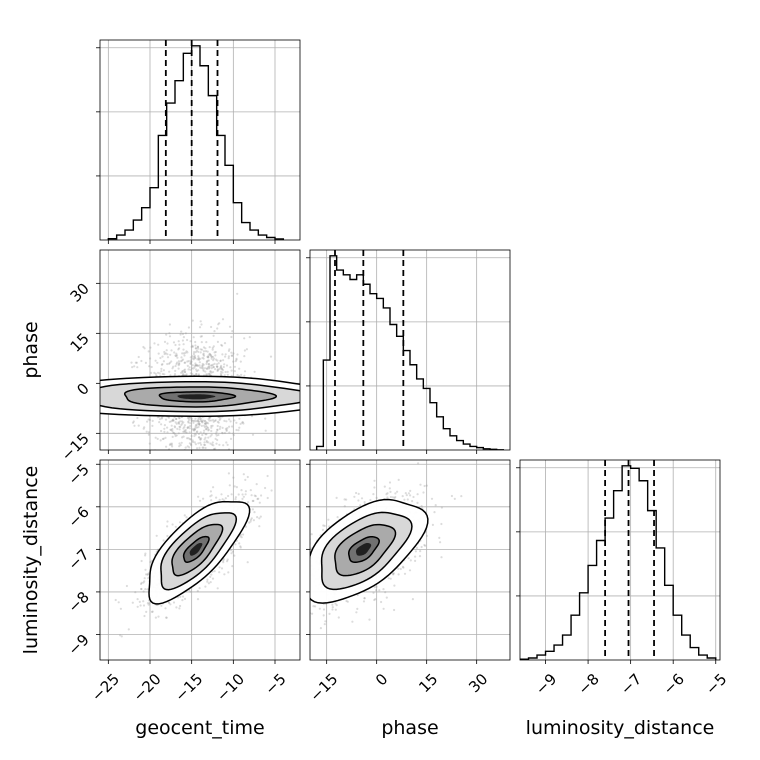 Image resolution: width=760 pixels, height=760 pixels. I want to click on pair-panel-1-frame, so click(200, 560).